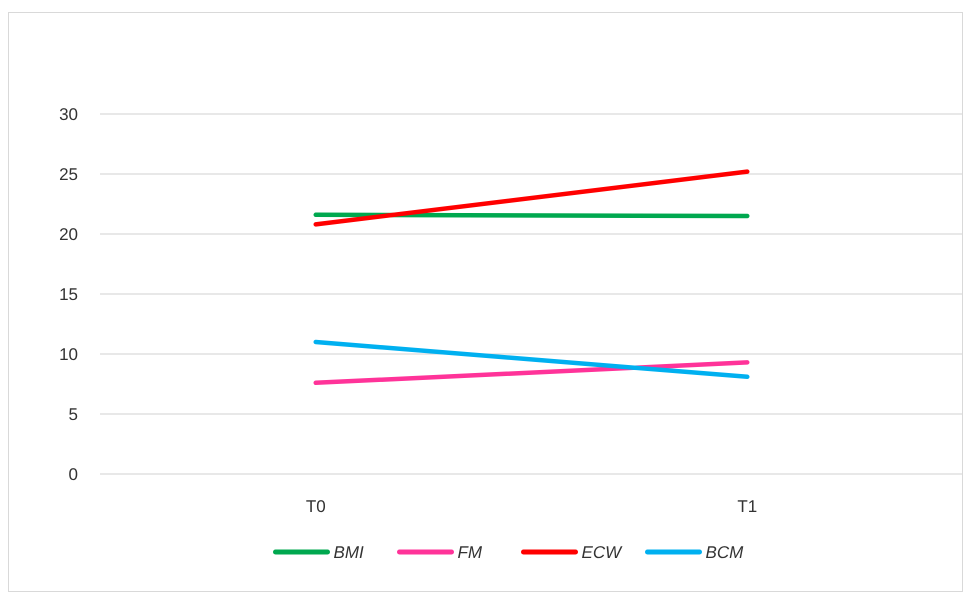  Describe the element at coordinates (68, 174) in the screenshot. I see `y-tick-label: 25` at that location.